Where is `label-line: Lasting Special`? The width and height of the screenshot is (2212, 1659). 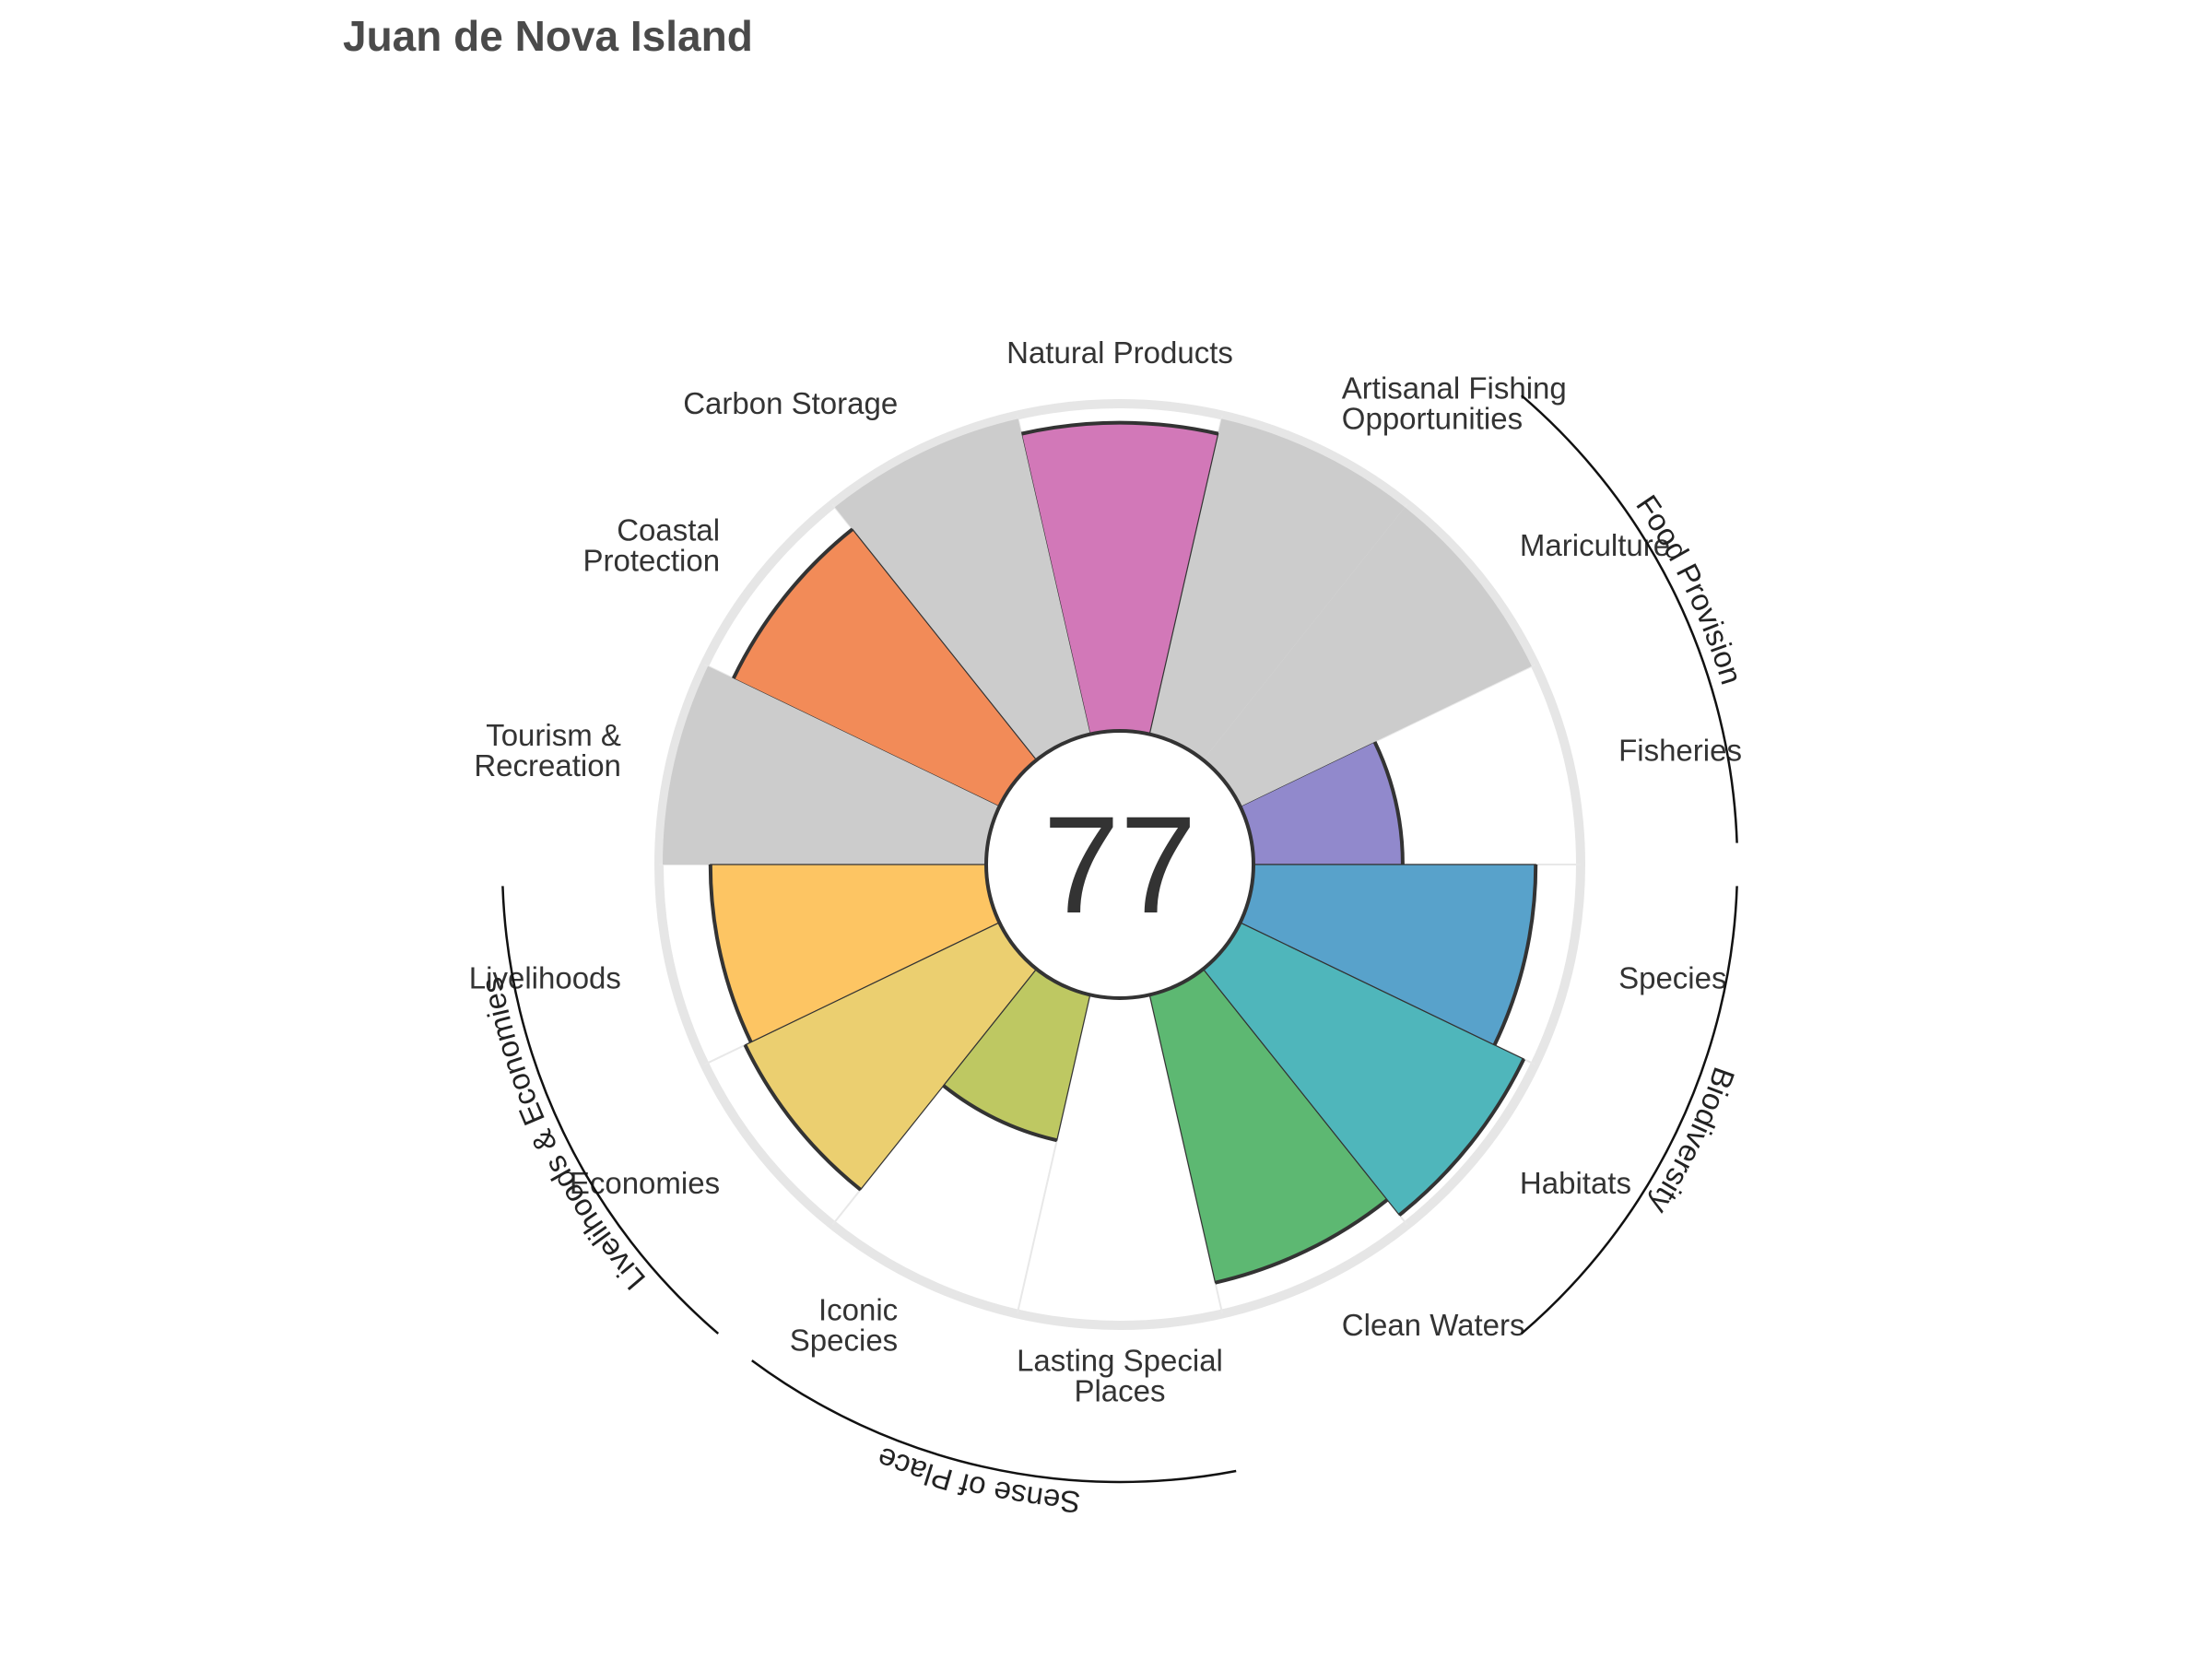
label-line: Lasting Special is located at coordinates (1120, 1361).